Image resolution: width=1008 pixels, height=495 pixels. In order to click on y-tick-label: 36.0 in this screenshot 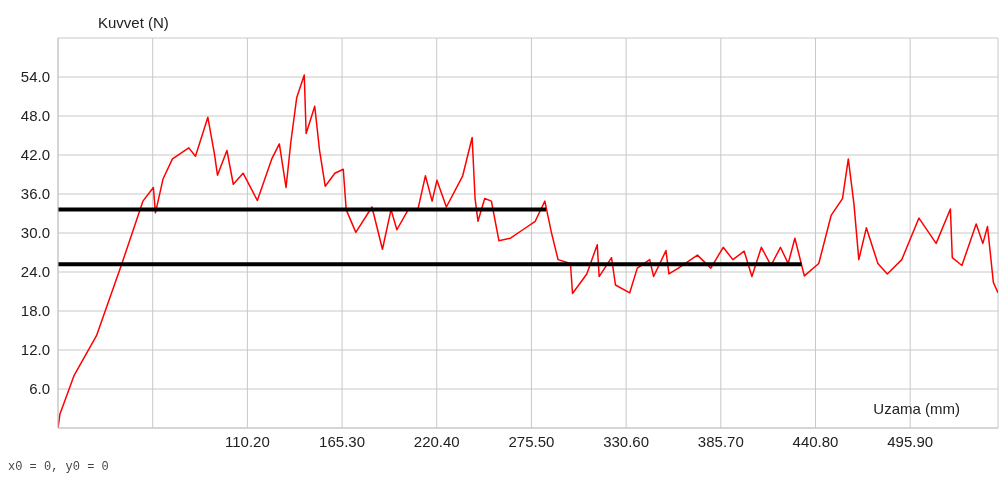, I will do `click(35, 194)`.